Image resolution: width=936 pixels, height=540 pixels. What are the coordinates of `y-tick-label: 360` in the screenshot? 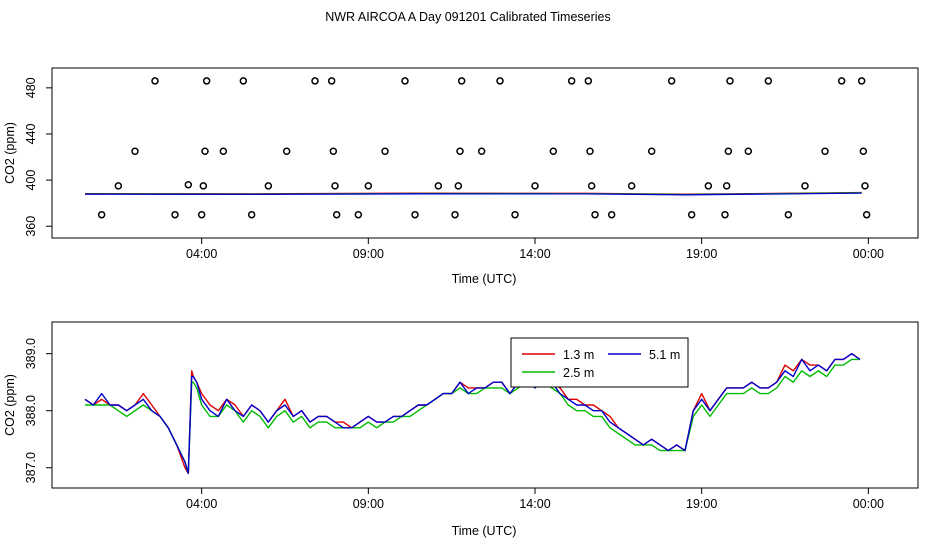 It's located at (31, 226).